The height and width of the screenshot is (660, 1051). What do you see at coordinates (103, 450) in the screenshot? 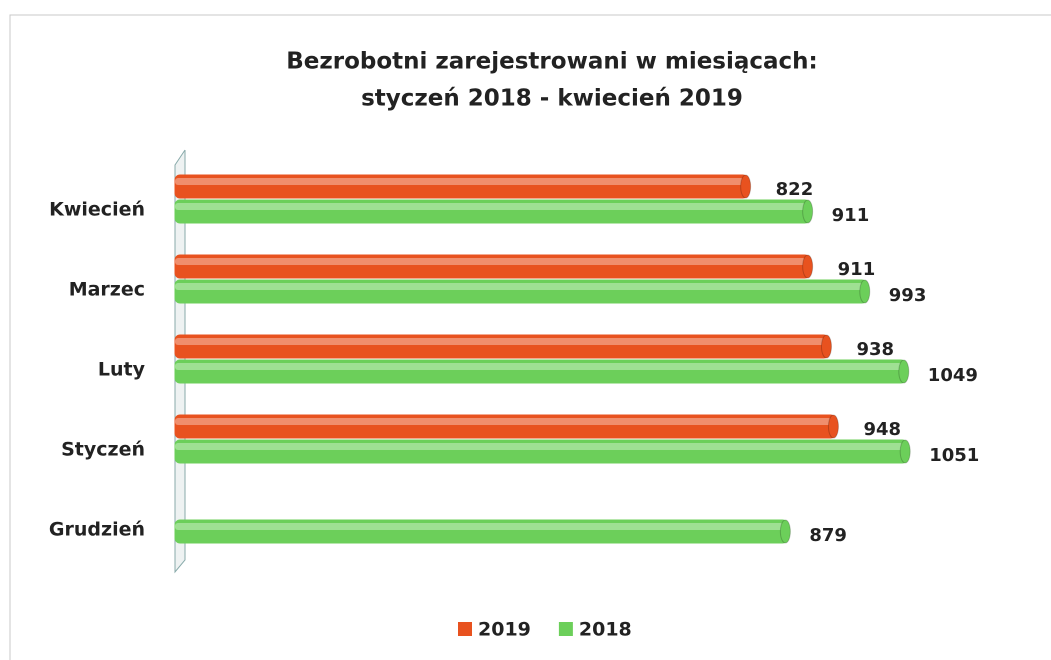
I see `y-tick-label: Styczeń` at bounding box center [103, 450].